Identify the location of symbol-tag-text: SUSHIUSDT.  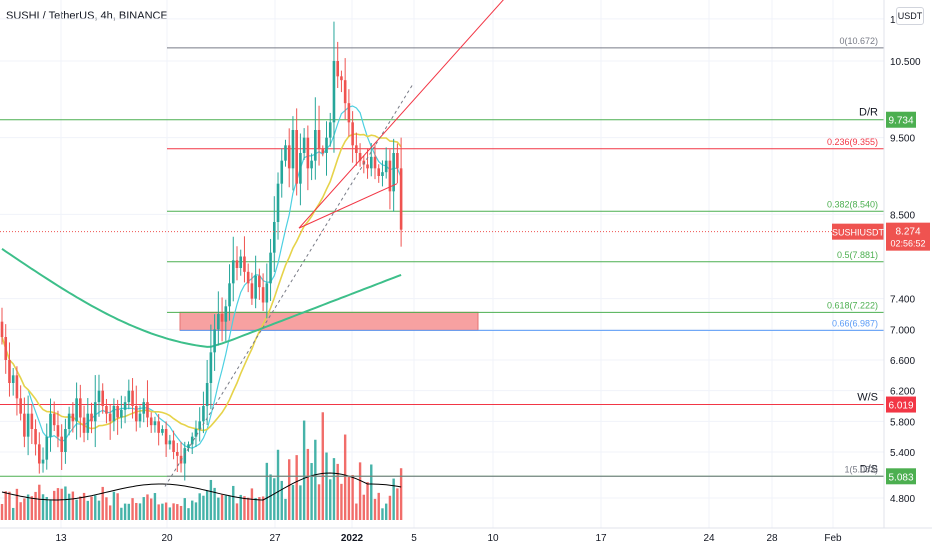
(858, 233).